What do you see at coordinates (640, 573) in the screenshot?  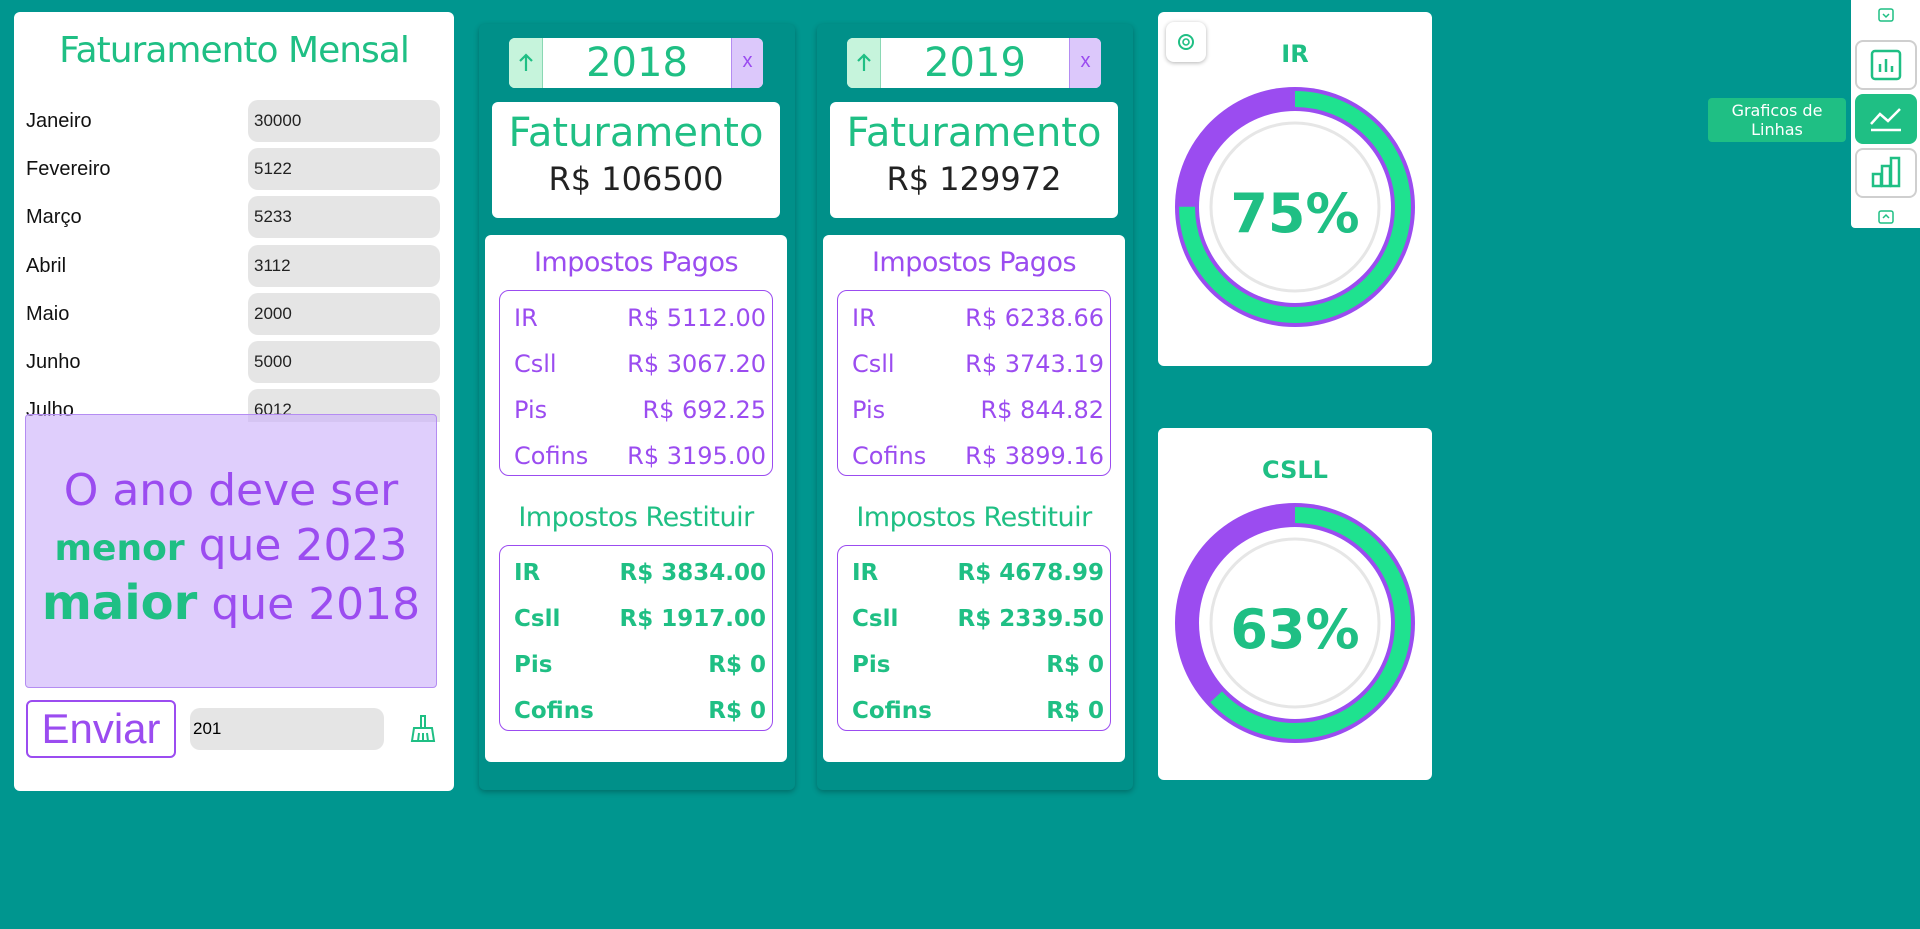 I see `tax-row: IR R$ 3834.00` at bounding box center [640, 573].